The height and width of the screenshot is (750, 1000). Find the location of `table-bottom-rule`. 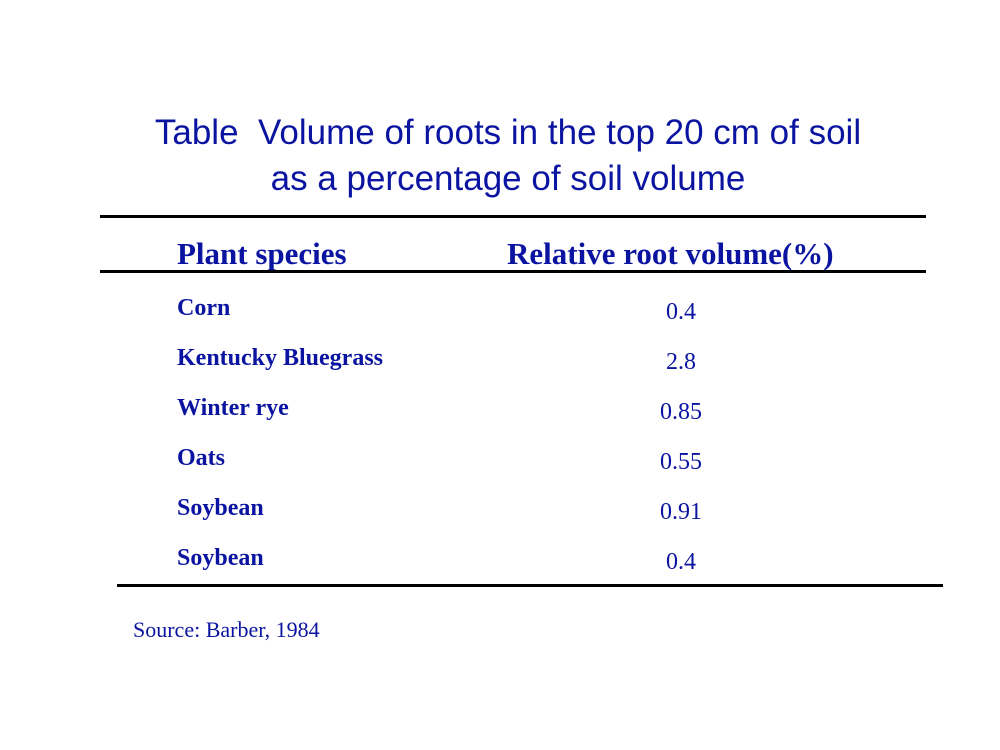

table-bottom-rule is located at coordinates (530, 585).